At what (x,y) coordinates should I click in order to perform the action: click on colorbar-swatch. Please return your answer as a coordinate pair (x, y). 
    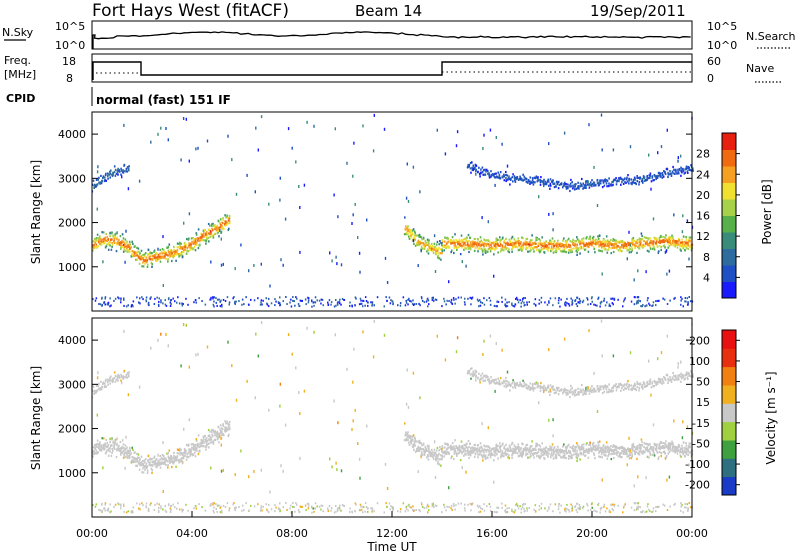
    Looking at the image, I should click on (729, 158).